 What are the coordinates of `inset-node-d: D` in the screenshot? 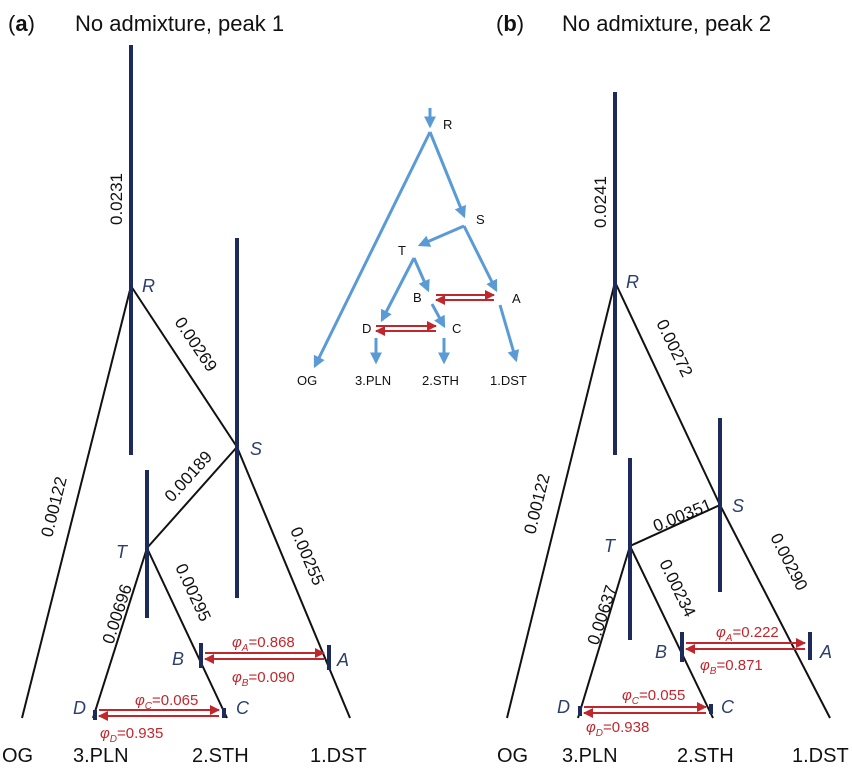 It's located at (366, 328).